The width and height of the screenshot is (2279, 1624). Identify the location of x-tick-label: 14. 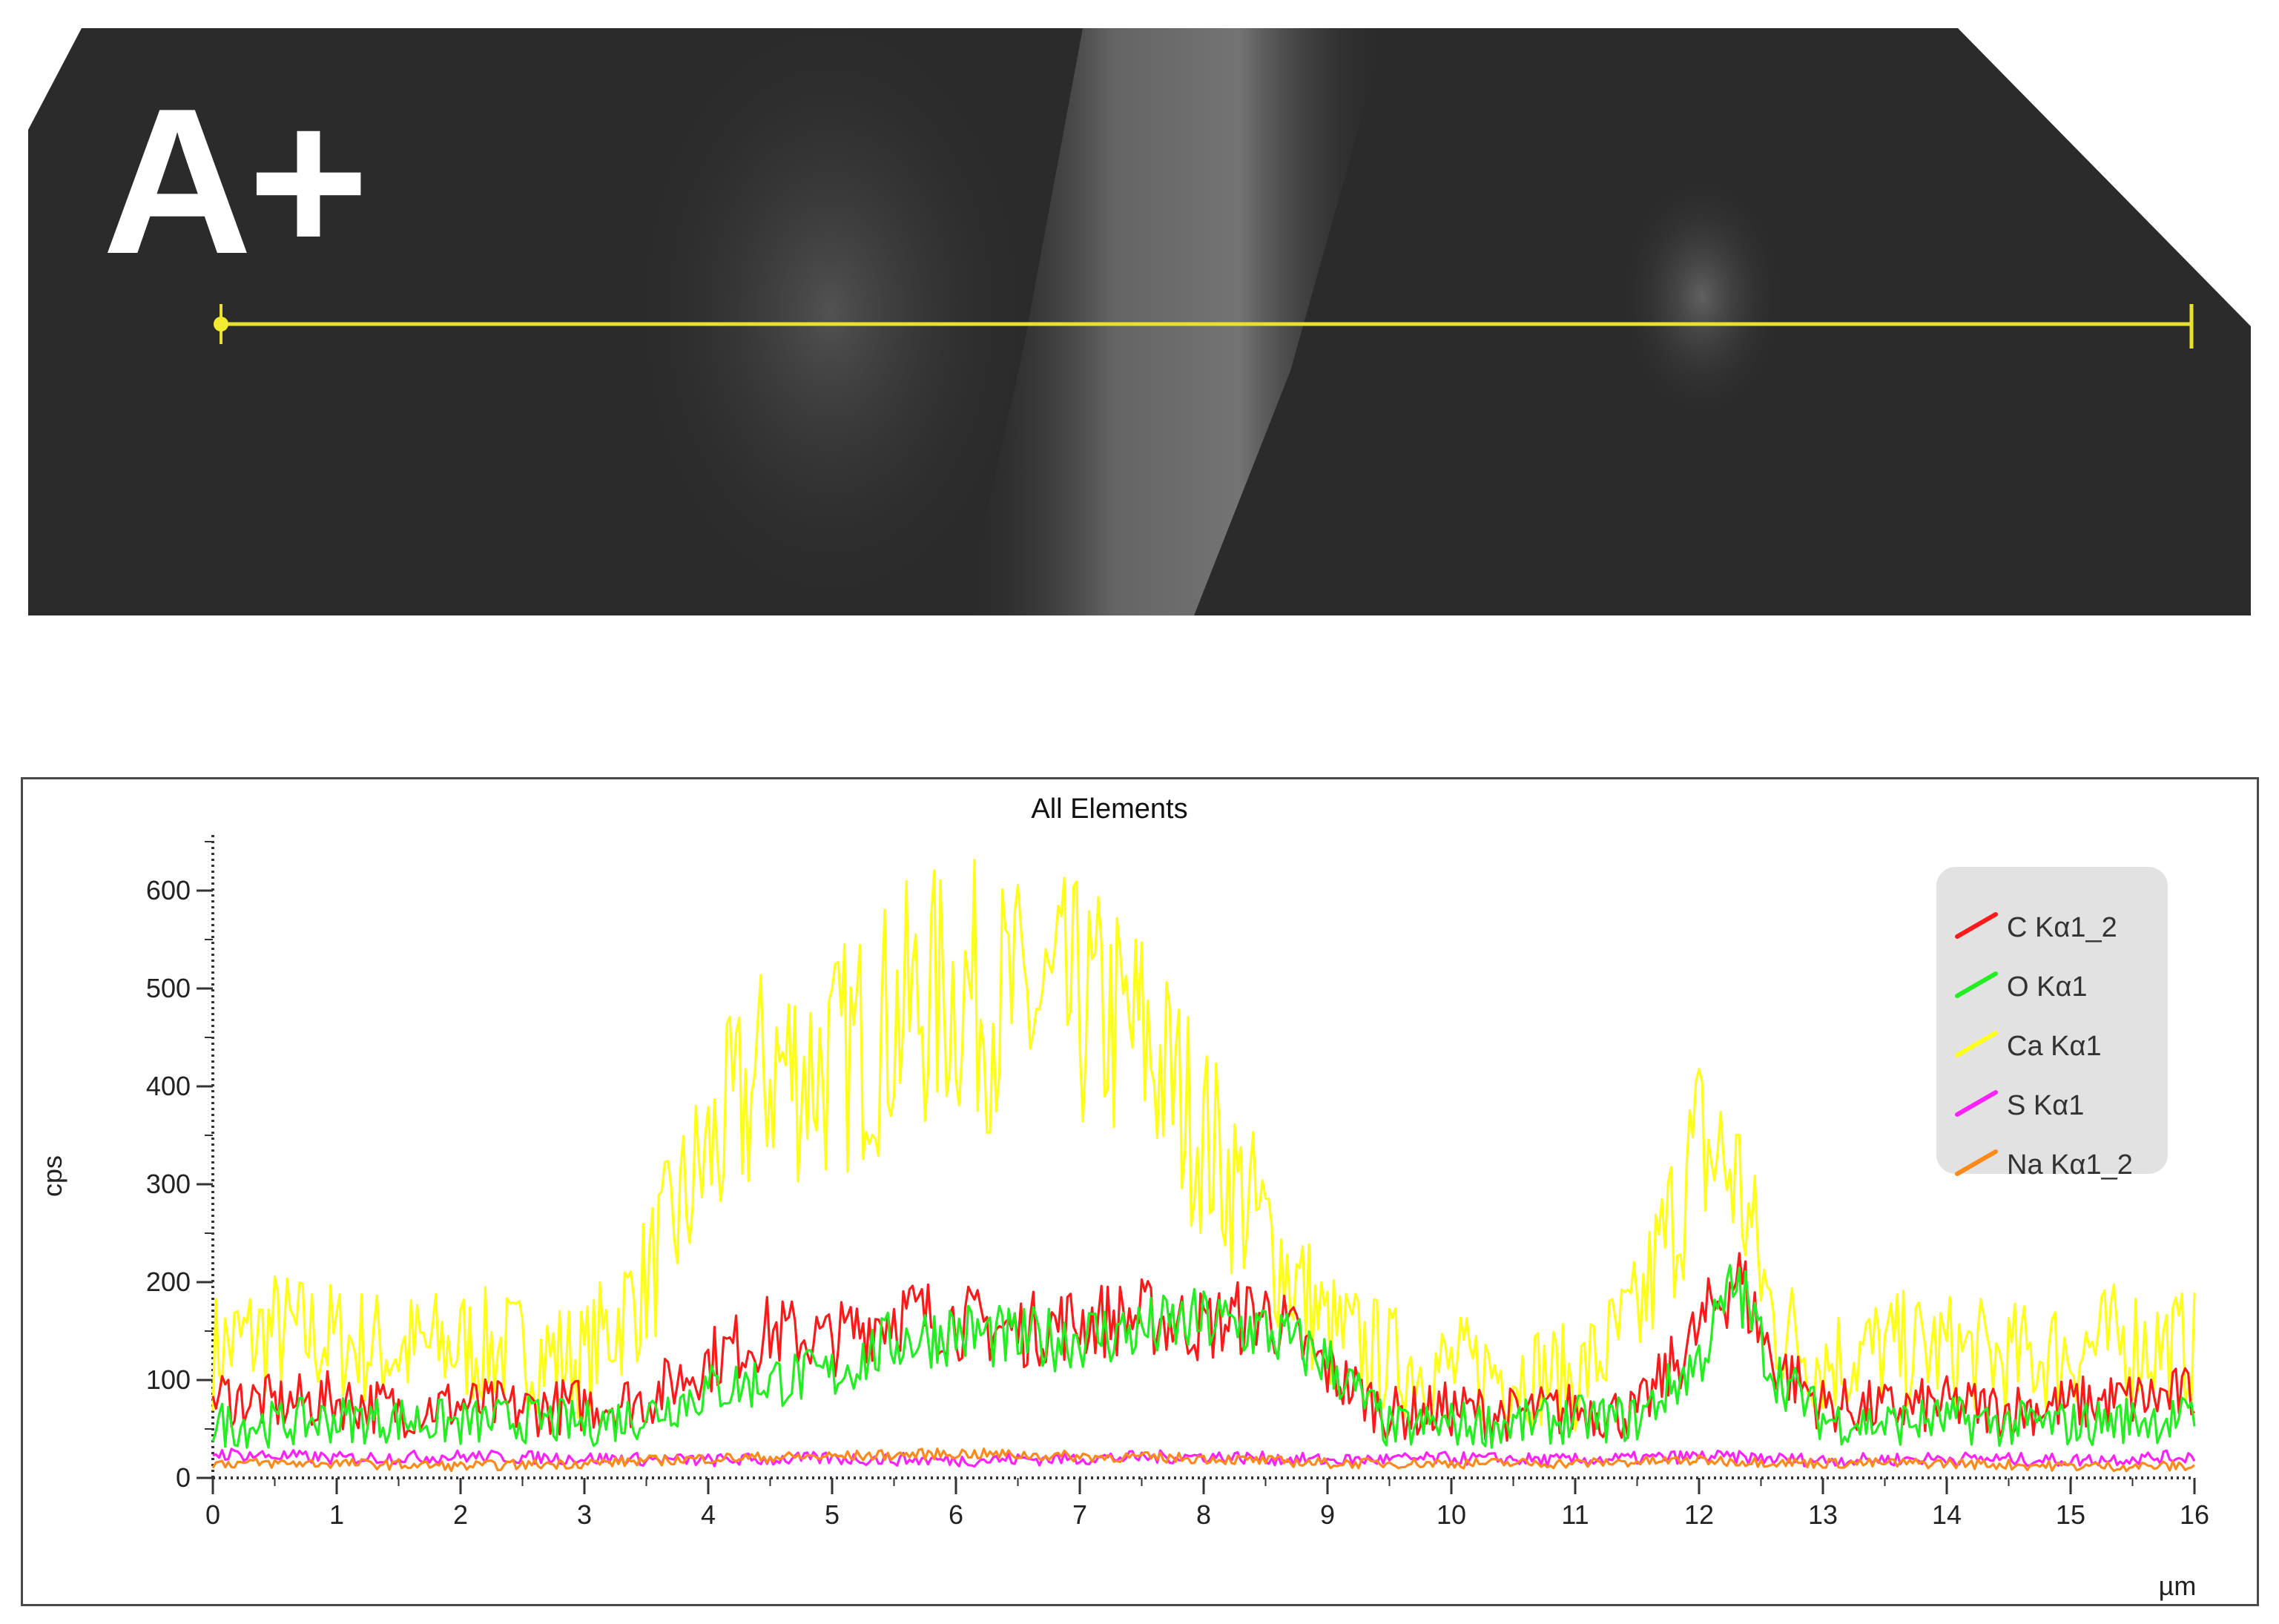
(1947, 1515).